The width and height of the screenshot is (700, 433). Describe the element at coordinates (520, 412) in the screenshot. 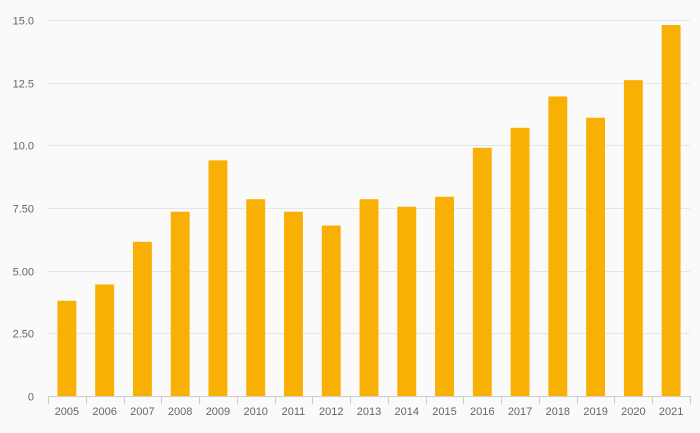

I see `x-tick-label: 2017` at that location.